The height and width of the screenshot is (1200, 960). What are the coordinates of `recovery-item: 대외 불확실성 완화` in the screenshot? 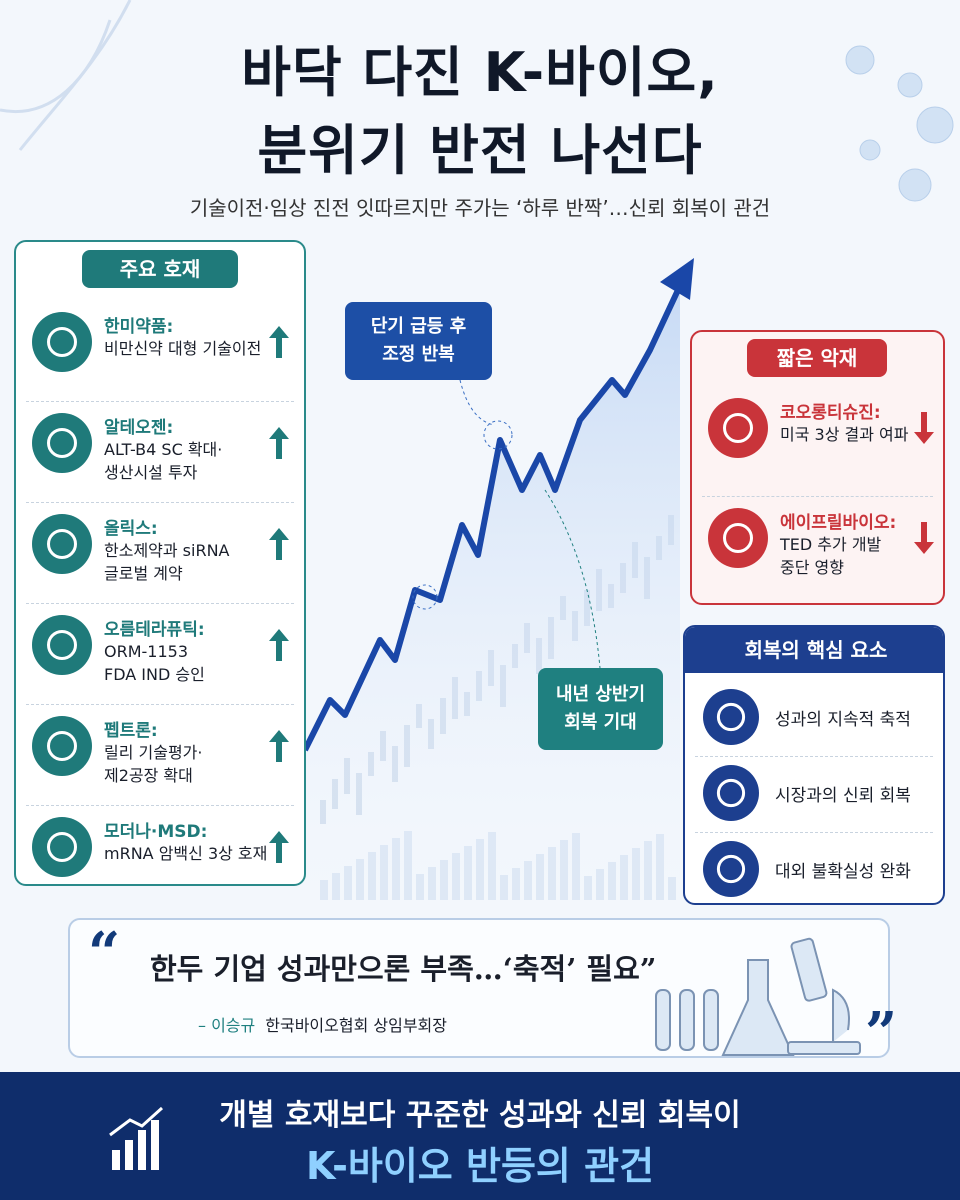 It's located at (843, 872).